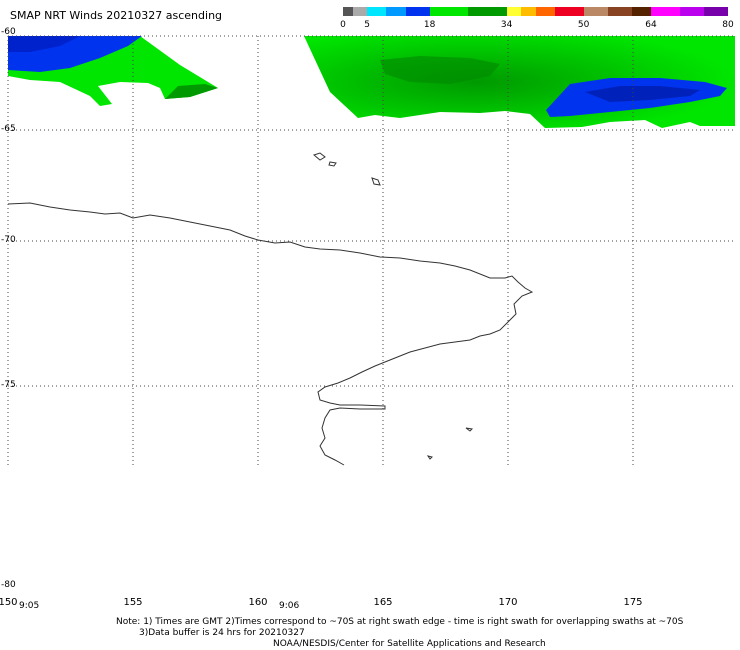 This screenshot has width=740, height=650. I want to click on small-islands, so click(393, 306).